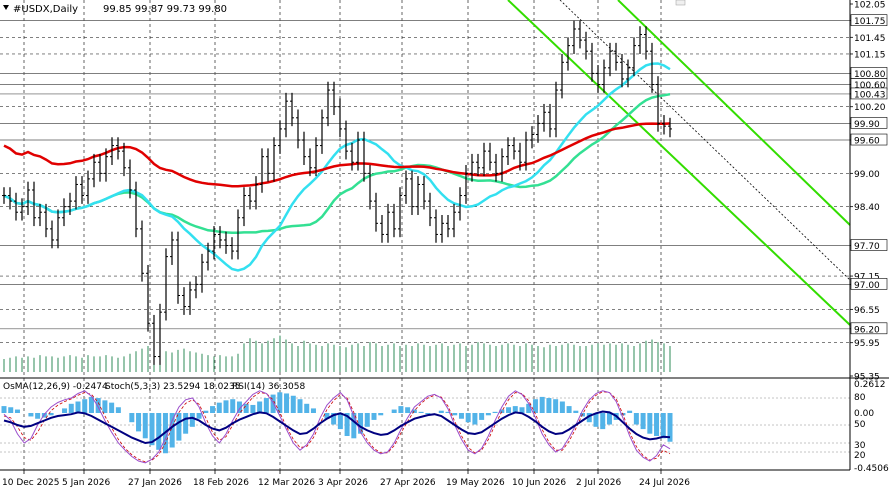 Image resolution: width=889 pixels, height=496 pixels. What do you see at coordinates (860, 425) in the screenshot?
I see `oscillator-tick-label: 50` at bounding box center [860, 425].